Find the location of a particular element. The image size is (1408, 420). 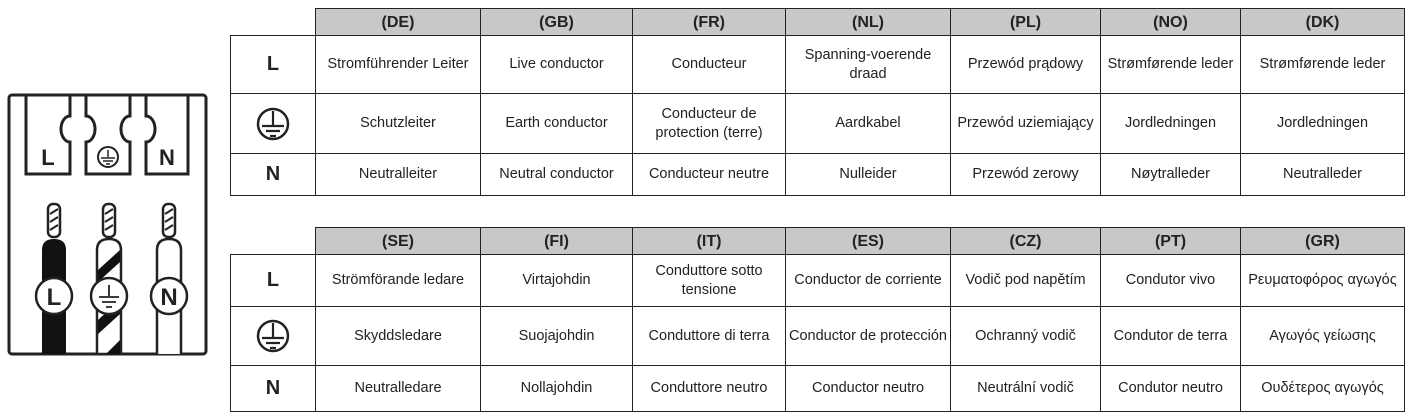

cell: Neutralleder is located at coordinates (1322, 174).